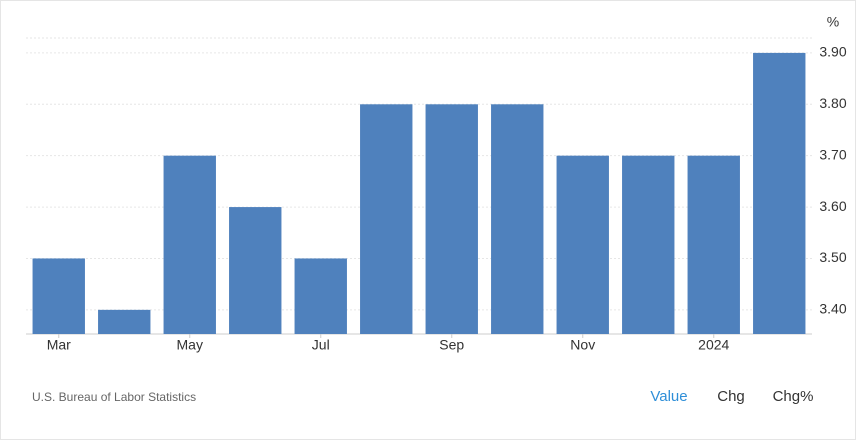  What do you see at coordinates (832, 206) in the screenshot?
I see `y-tick-label: 3.60` at bounding box center [832, 206].